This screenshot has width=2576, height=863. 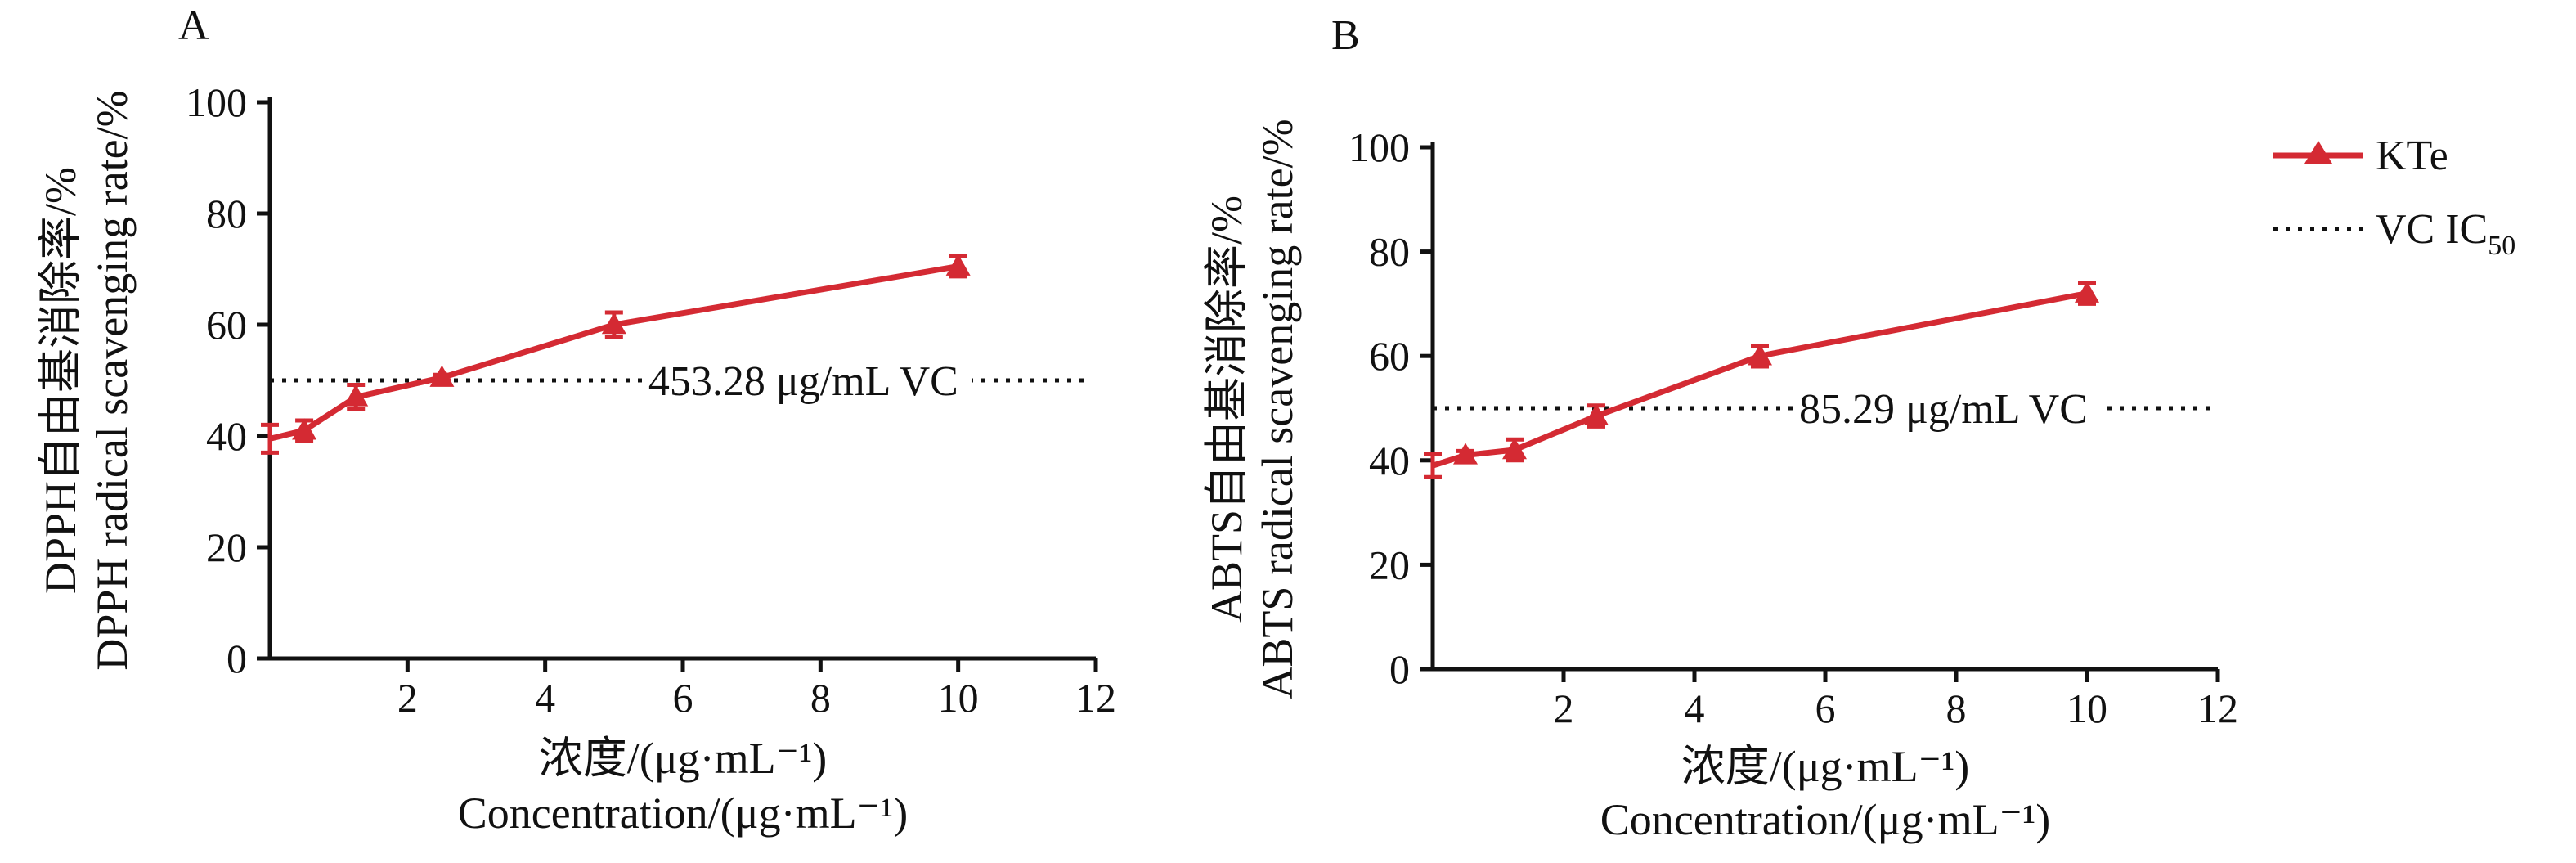 What do you see at coordinates (1277, 409) in the screenshot?
I see `y-axis-title-en: ABTS radical scavenging rate/%` at bounding box center [1277, 409].